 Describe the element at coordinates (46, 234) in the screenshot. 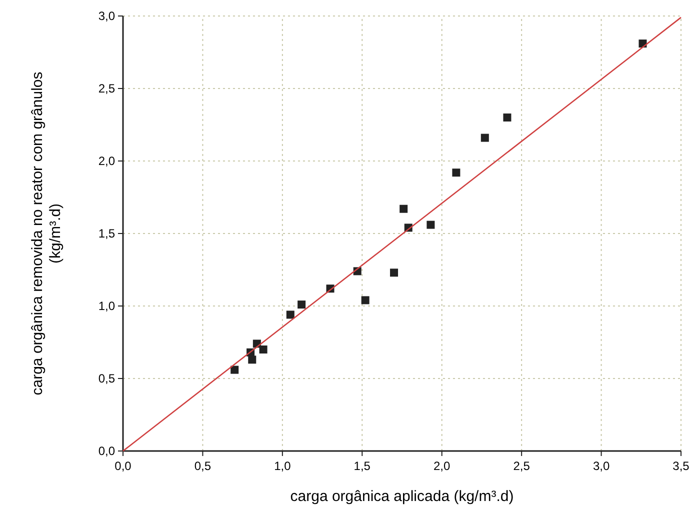

I see `y-axis-title: carga orgânica removida no reator com grânulos (kg/m³.d)` at that location.